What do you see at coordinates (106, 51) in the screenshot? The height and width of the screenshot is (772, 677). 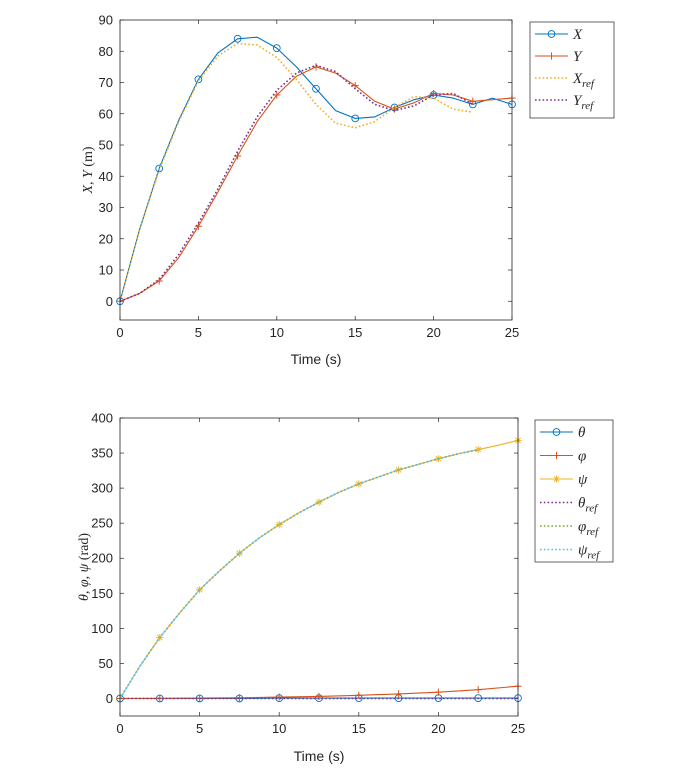 I see `y-tick-label: 80` at bounding box center [106, 51].